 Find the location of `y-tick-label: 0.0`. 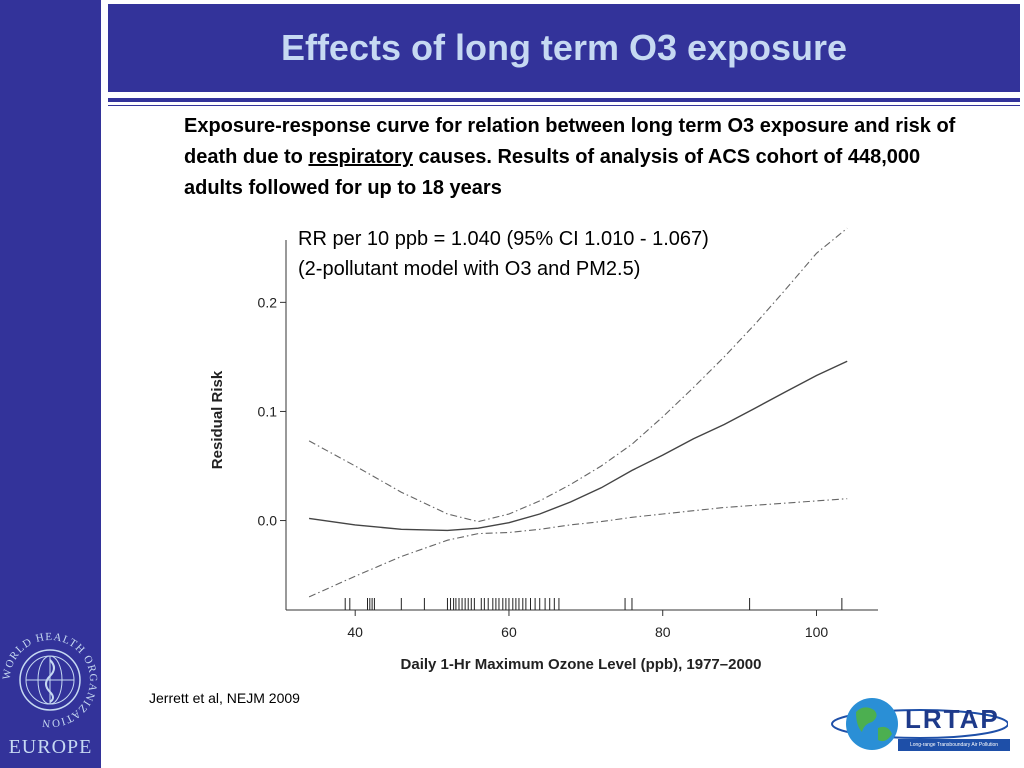

y-tick-label: 0.0 is located at coordinates (268, 521).